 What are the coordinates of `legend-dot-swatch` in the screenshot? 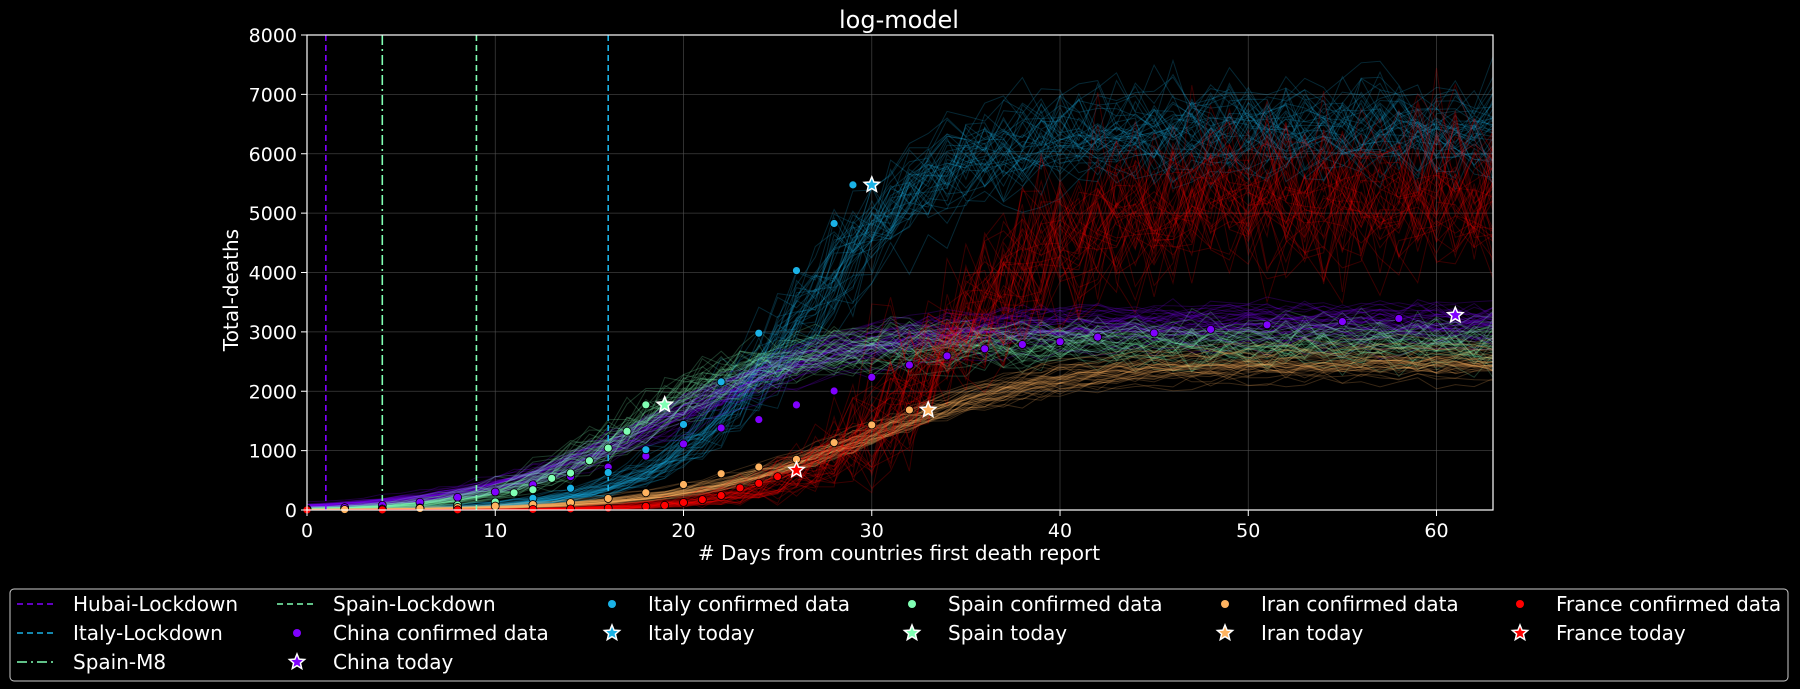 It's located at (297, 633).